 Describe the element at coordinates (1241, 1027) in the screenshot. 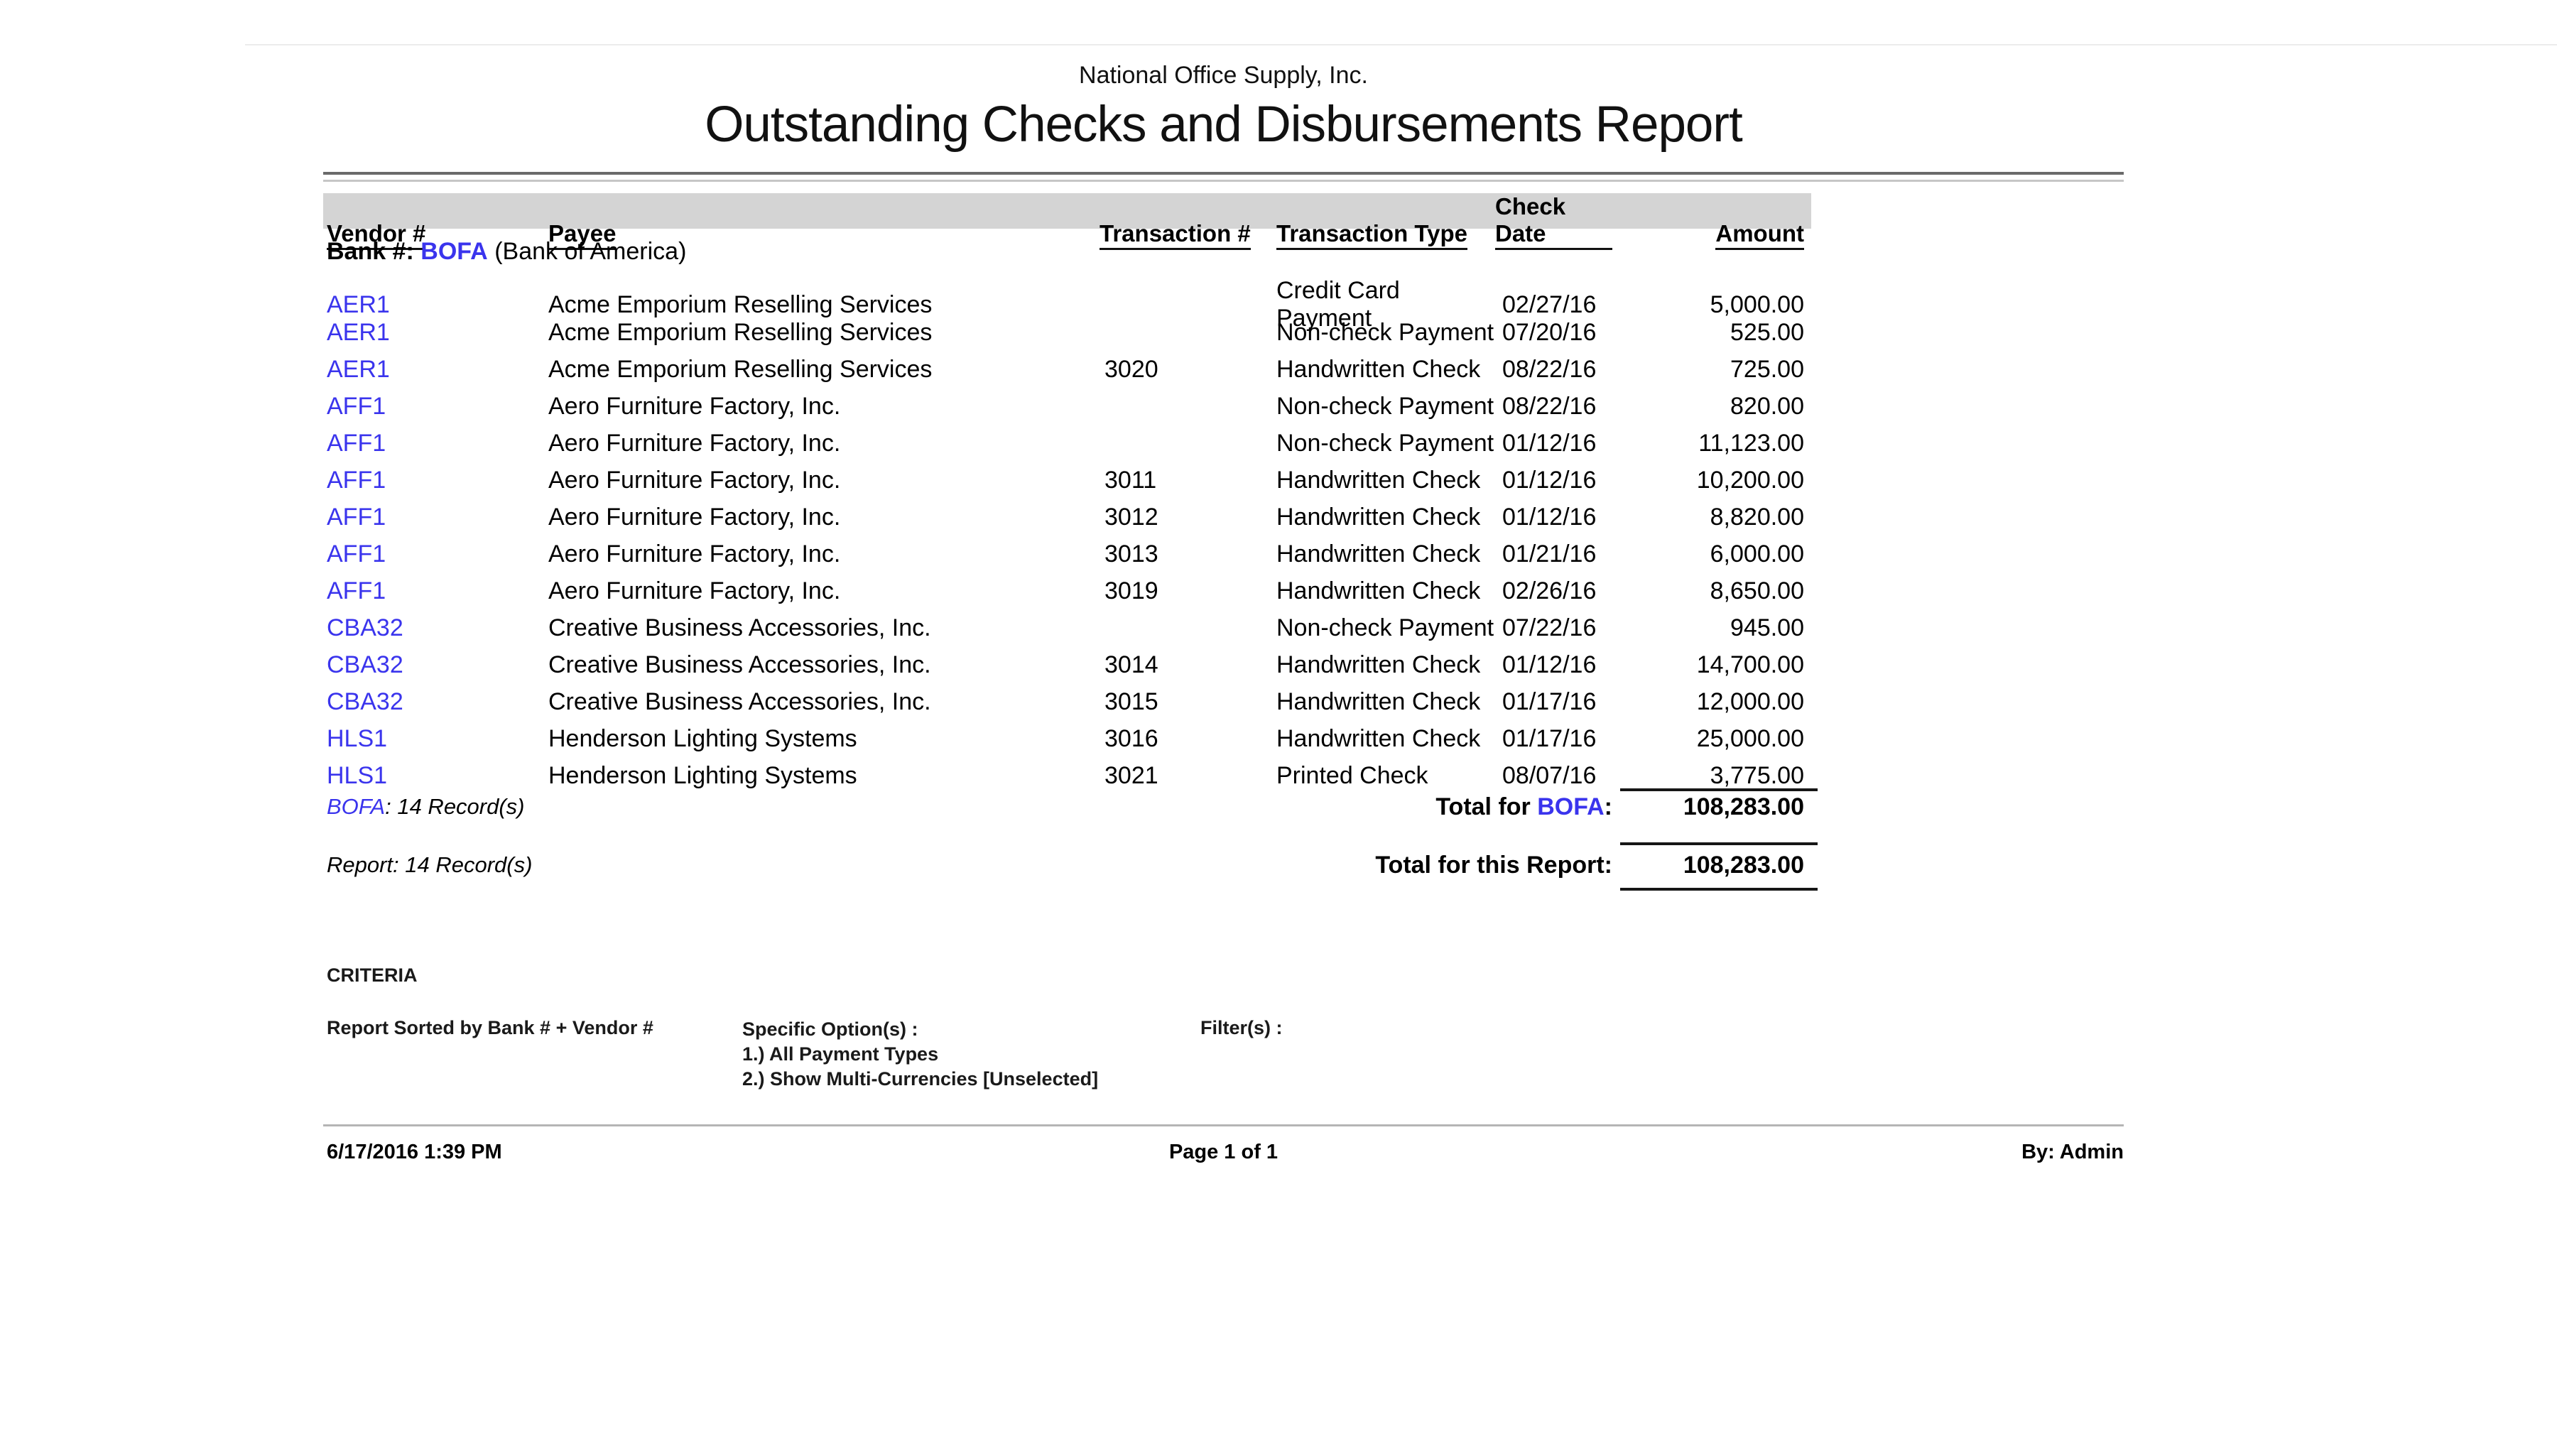

I see `criteria-filters-label: Filter(s) :` at that location.